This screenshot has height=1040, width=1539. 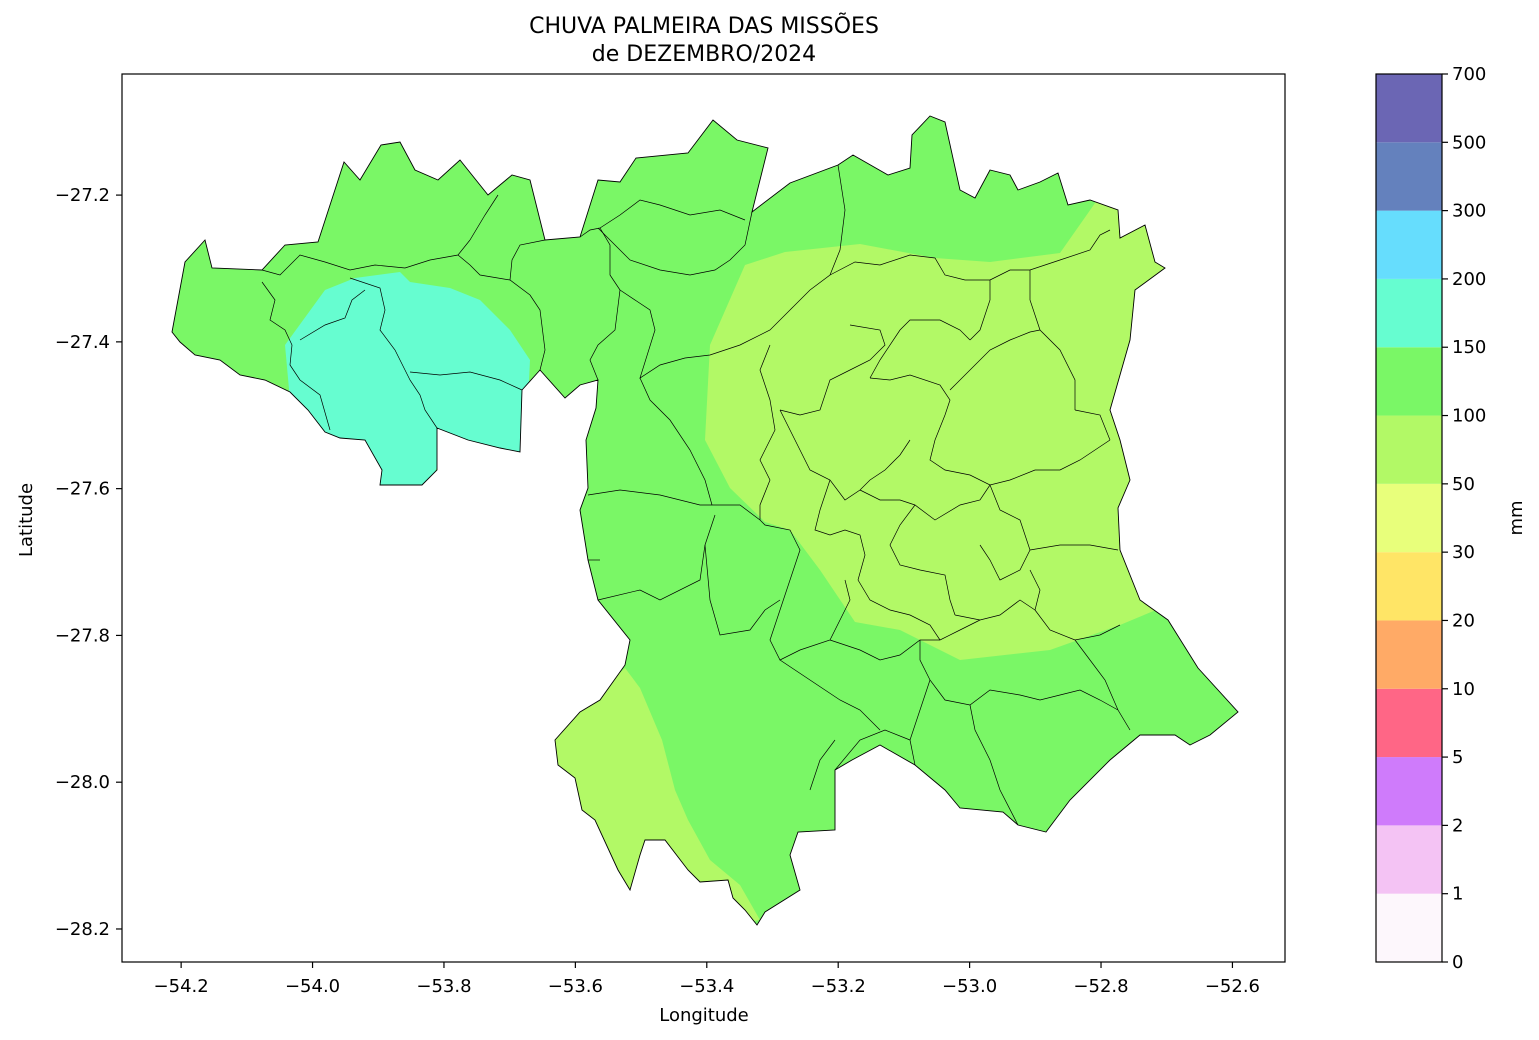 I want to click on colorbar-tick-label: 30, so click(x=1463, y=552).